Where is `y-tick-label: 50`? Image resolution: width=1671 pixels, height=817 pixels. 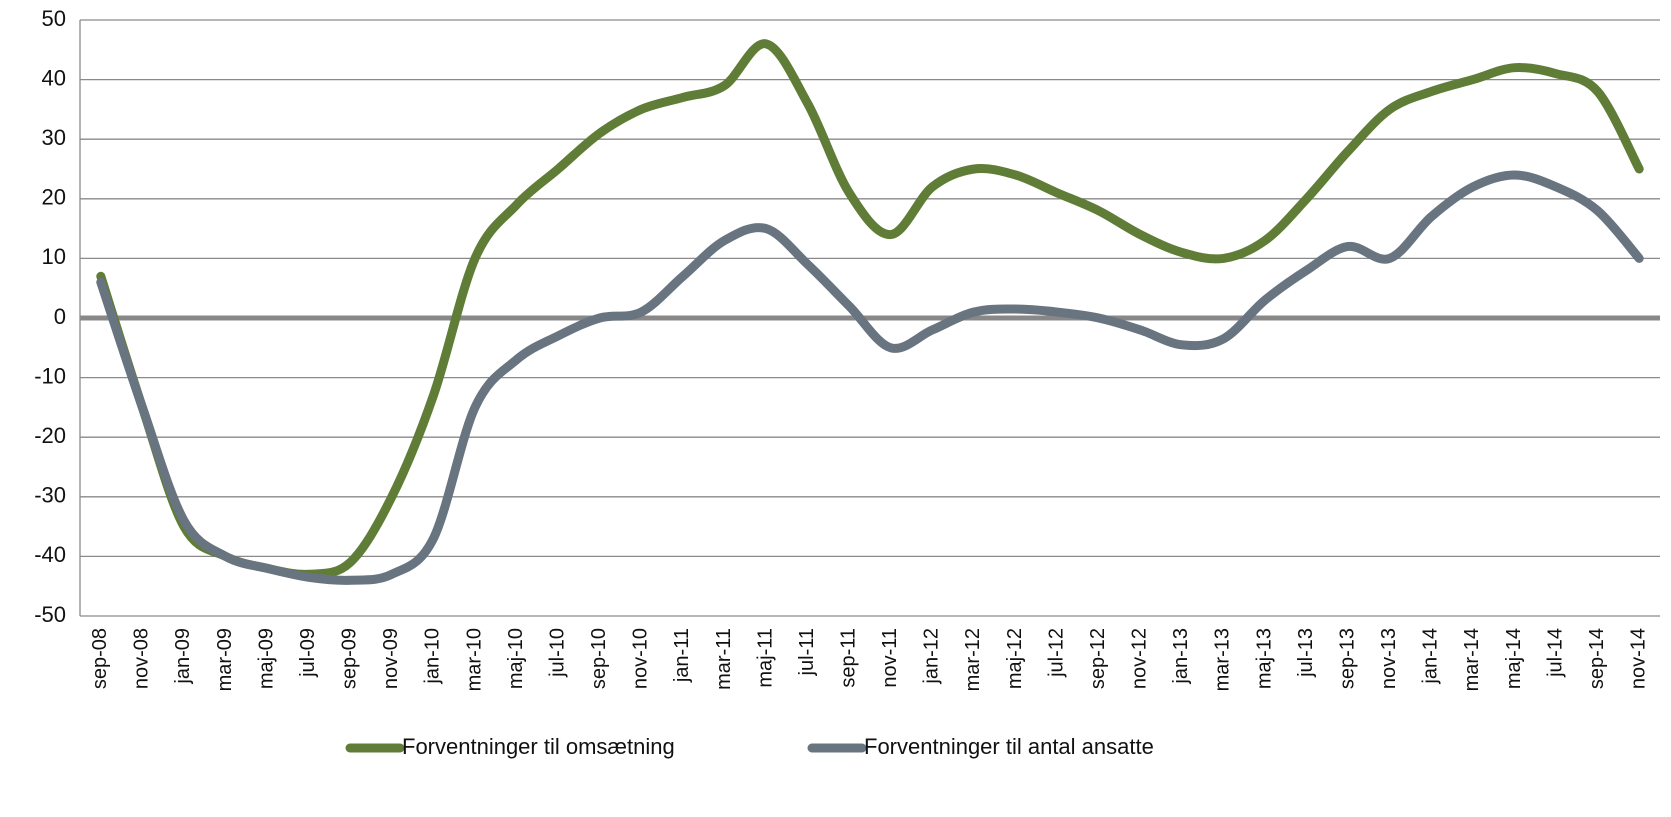
y-tick-label: 50 is located at coordinates (54, 18).